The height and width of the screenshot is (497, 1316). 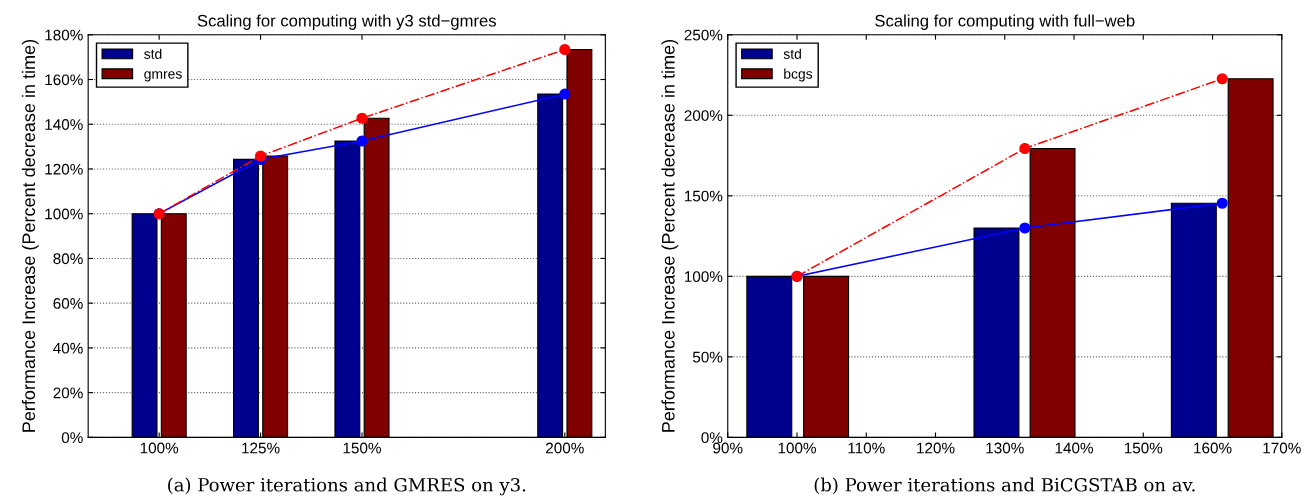 I want to click on x-tick-label: 140%, so click(x=1074, y=448).